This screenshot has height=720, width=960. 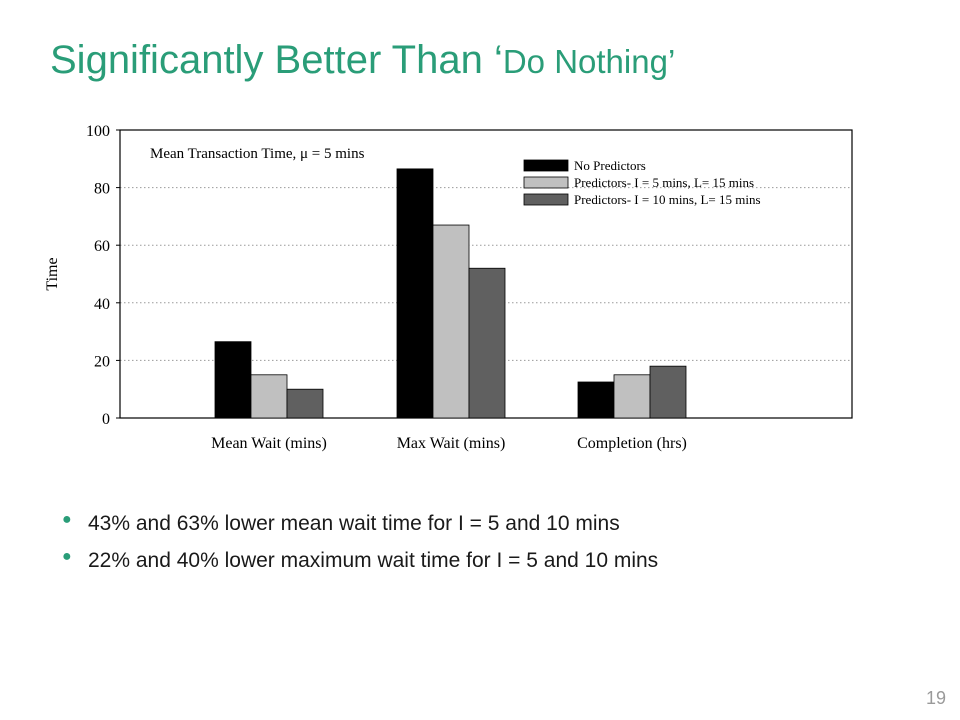 I want to click on slide-title-main: Significantly Better Than ‘, so click(x=276, y=60).